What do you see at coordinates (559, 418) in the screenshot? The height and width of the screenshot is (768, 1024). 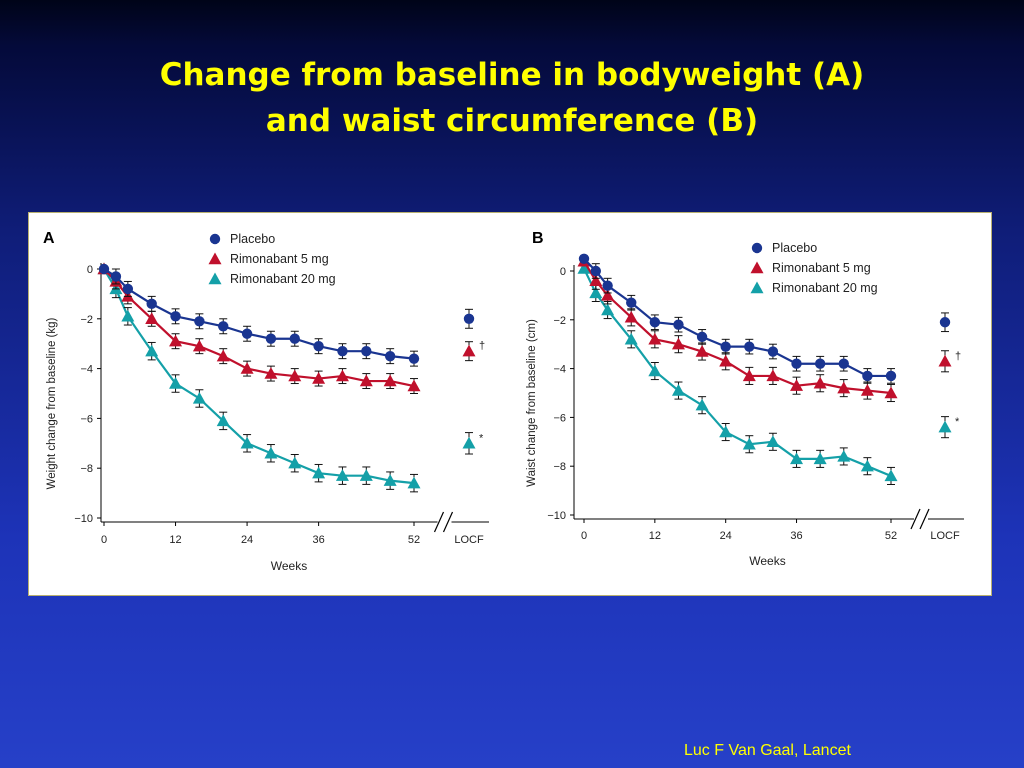 I see `panel-b-y-tick-label: −6` at bounding box center [559, 418].